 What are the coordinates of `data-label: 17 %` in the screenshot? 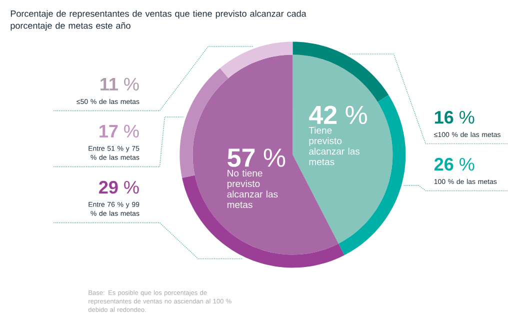 It's located at (119, 131).